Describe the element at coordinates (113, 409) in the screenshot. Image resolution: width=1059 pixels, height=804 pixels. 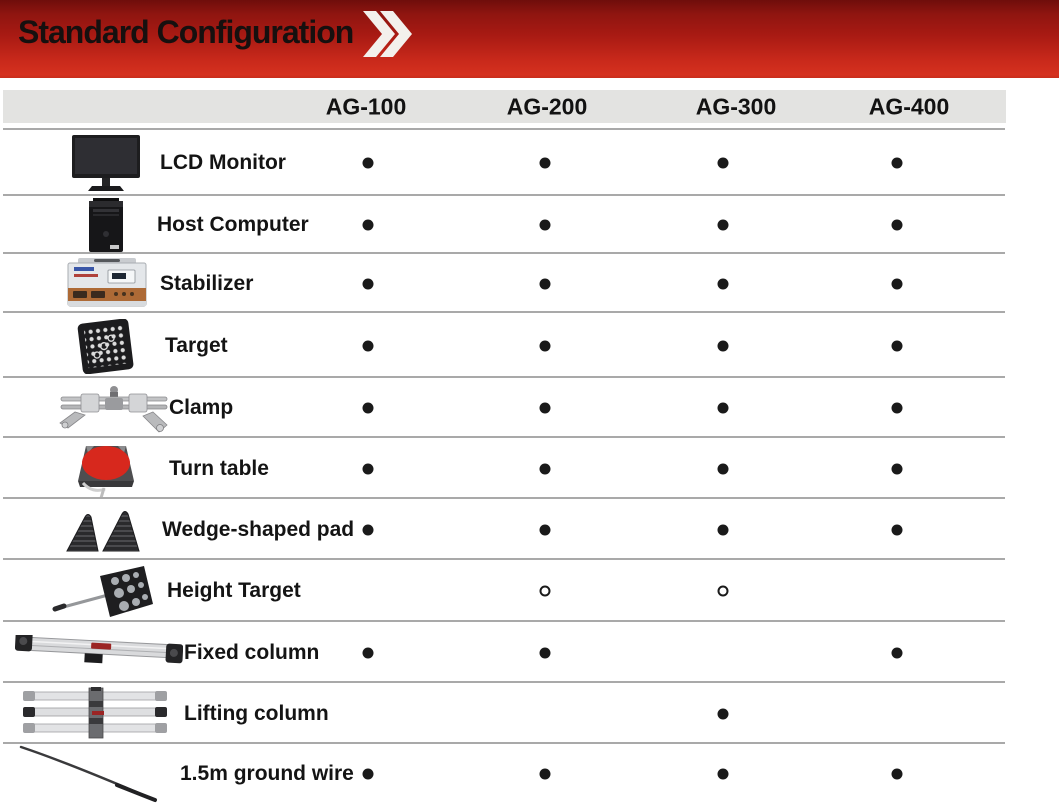
I see `clamp-image` at that location.